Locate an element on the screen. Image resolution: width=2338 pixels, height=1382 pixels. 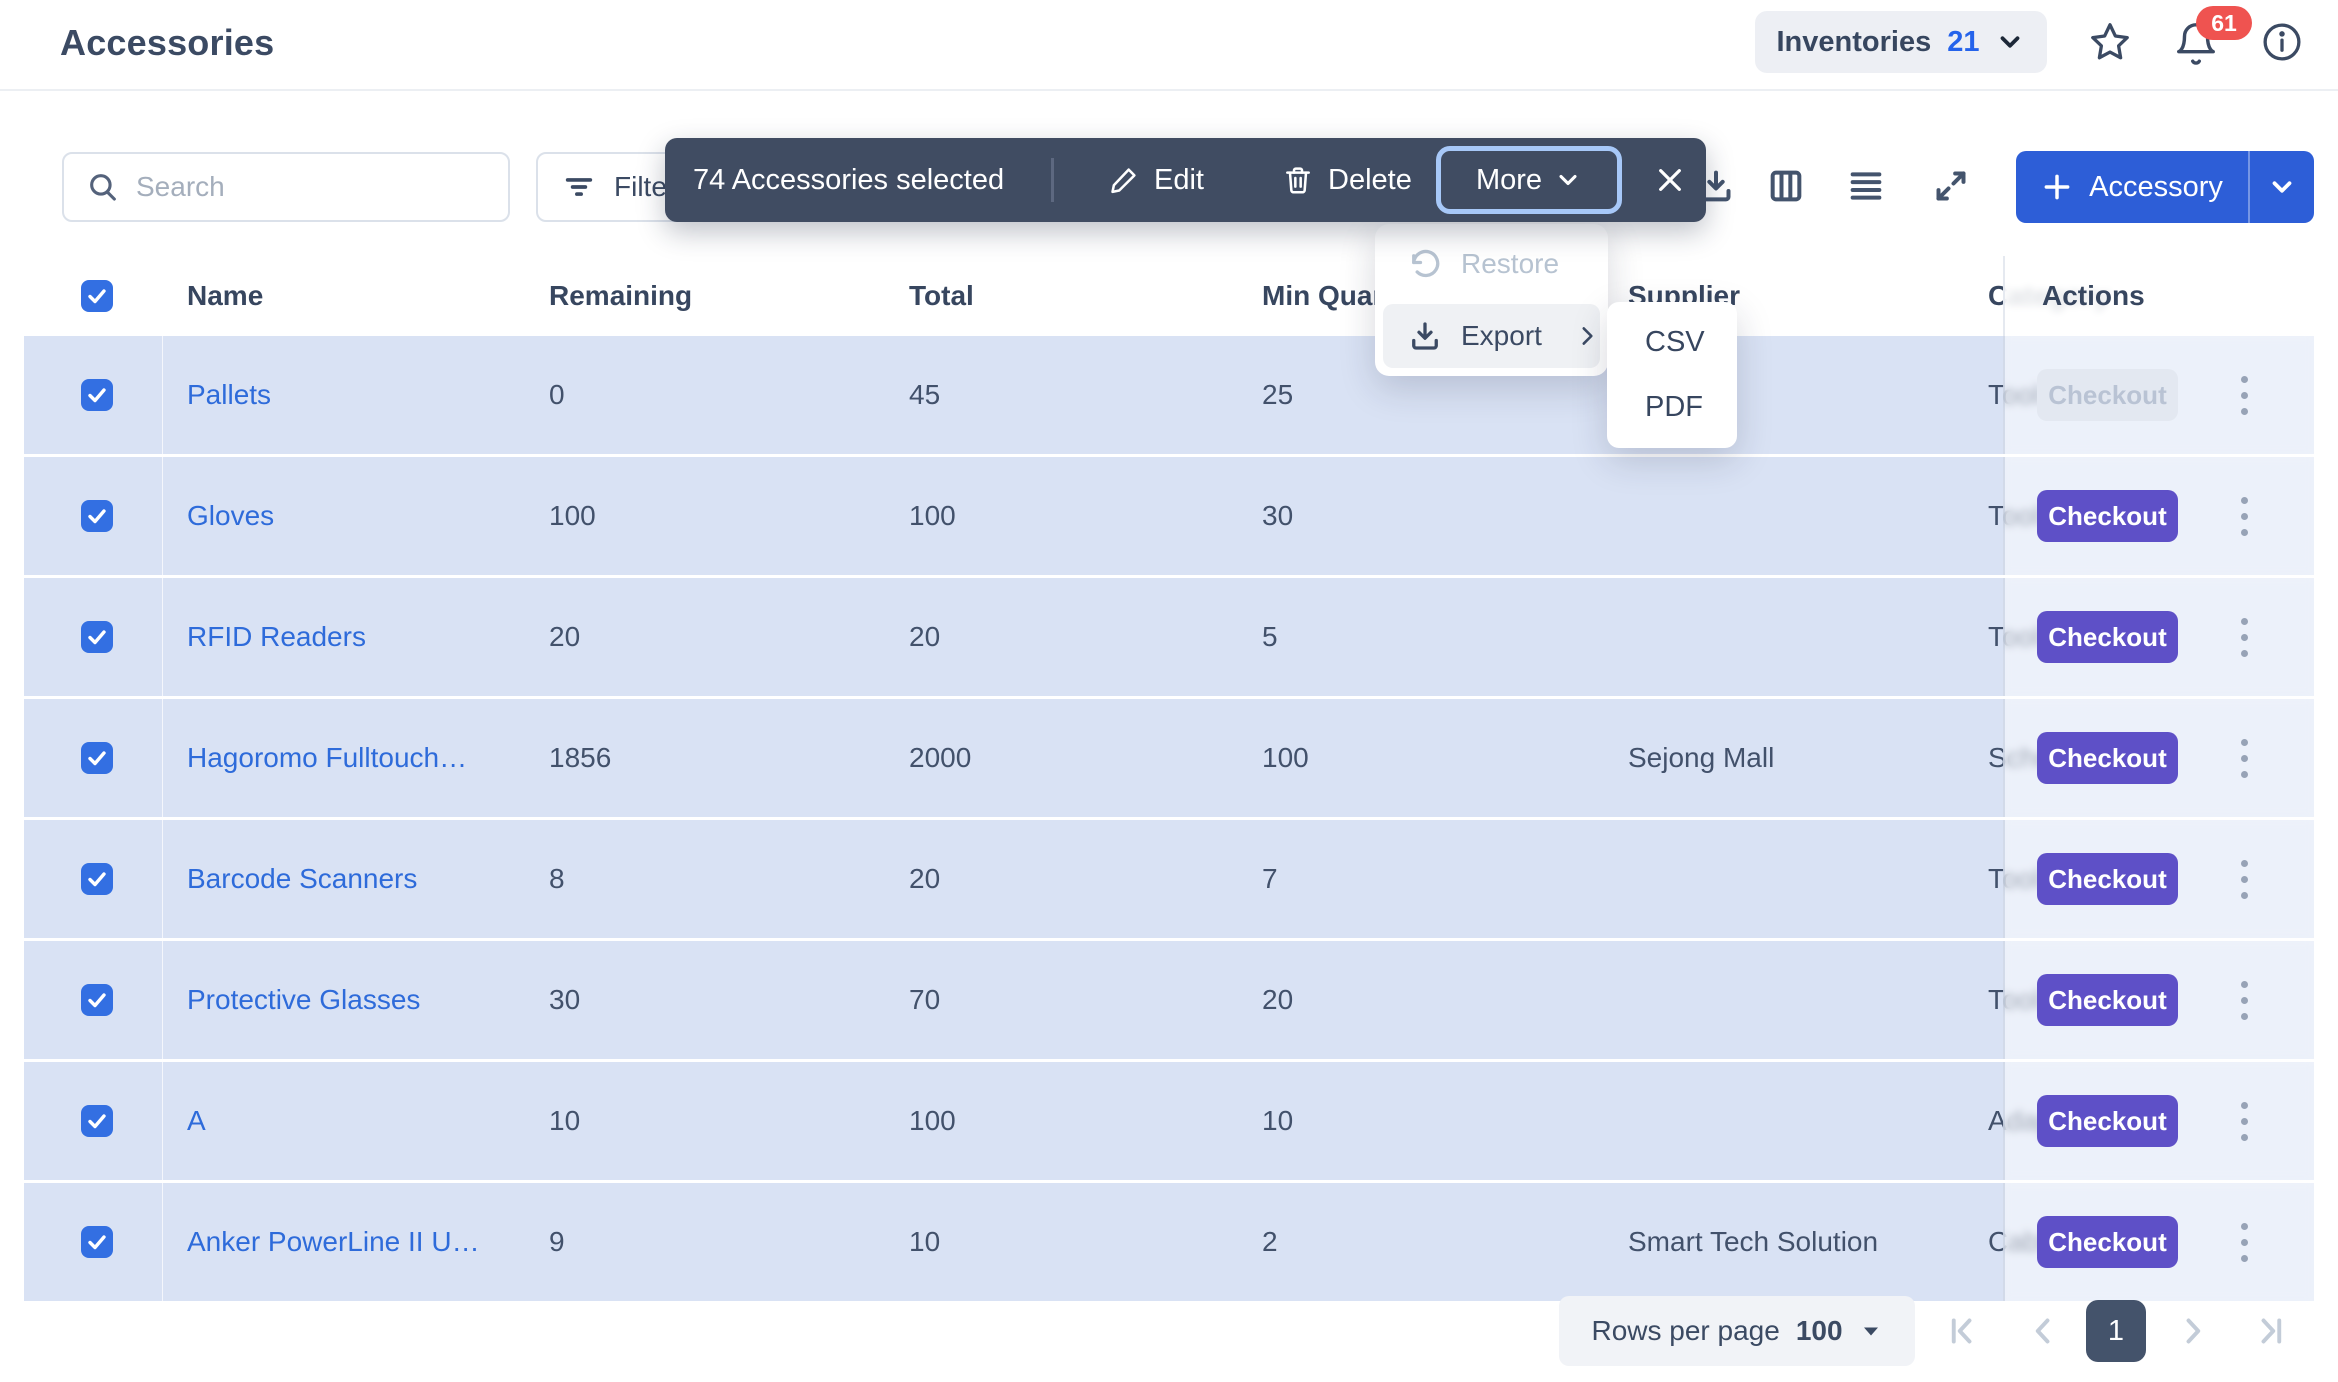
more-button: More is located at coordinates (1529, 180).